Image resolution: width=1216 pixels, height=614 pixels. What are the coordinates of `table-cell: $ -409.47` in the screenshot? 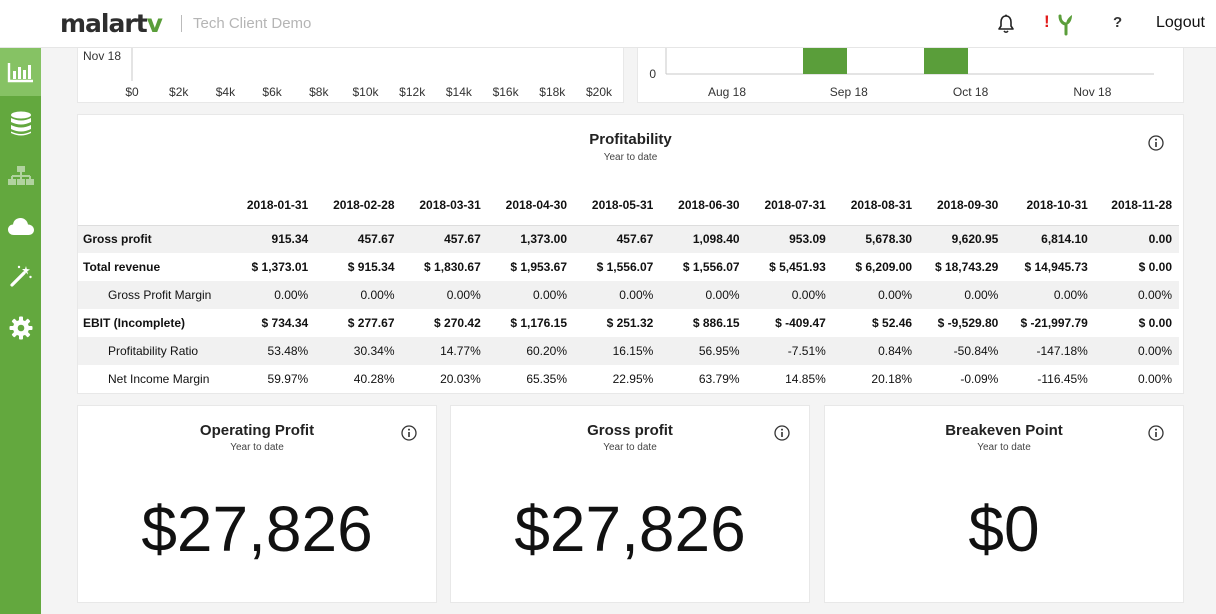 It's located at (800, 323).